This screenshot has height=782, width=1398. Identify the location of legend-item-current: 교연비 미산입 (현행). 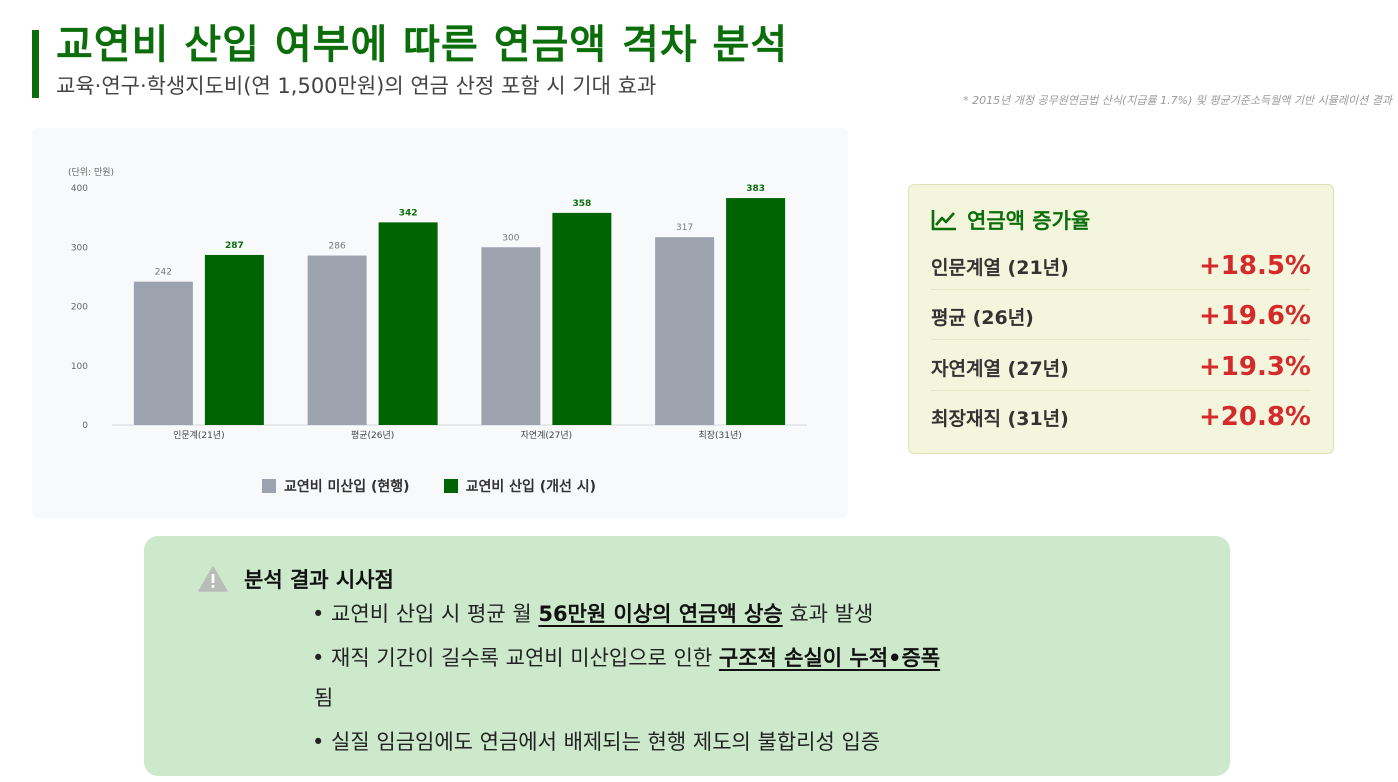
(336, 486).